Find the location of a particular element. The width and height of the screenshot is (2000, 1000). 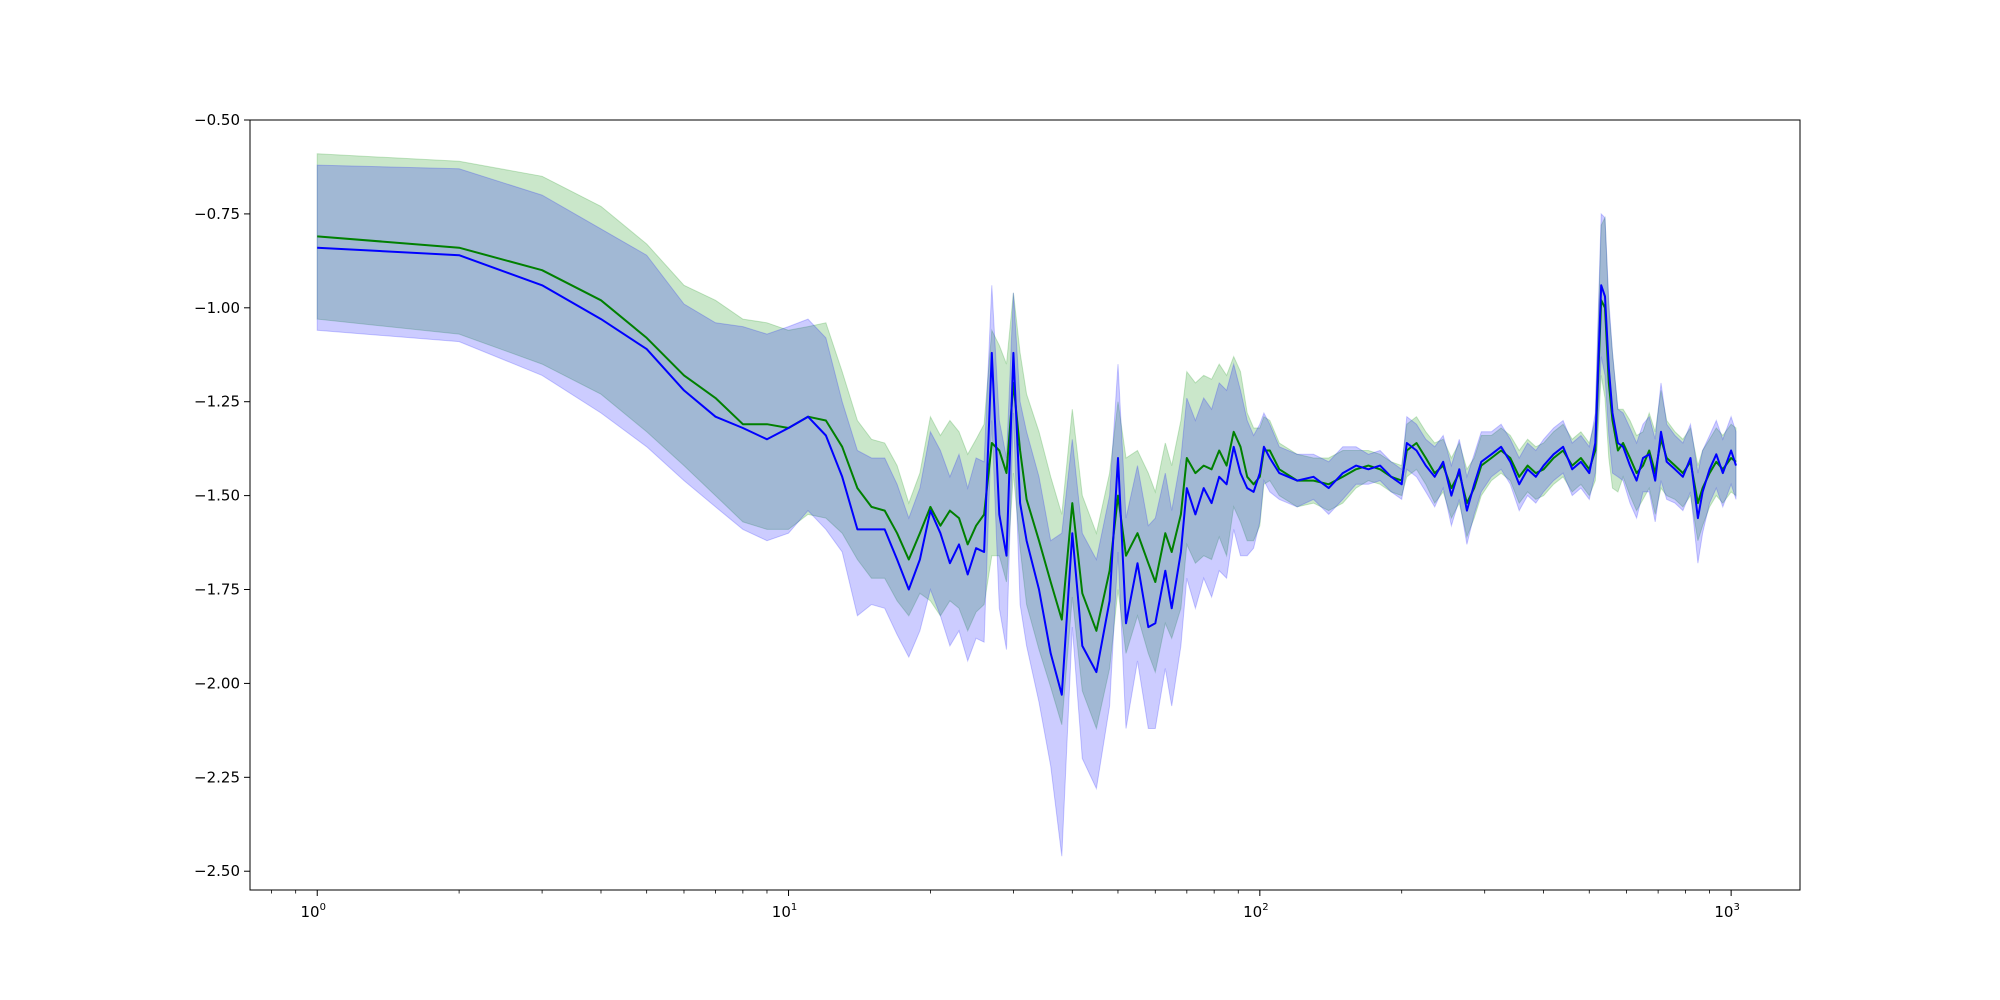

x-tick-label: 10³ is located at coordinates (1726, 911).